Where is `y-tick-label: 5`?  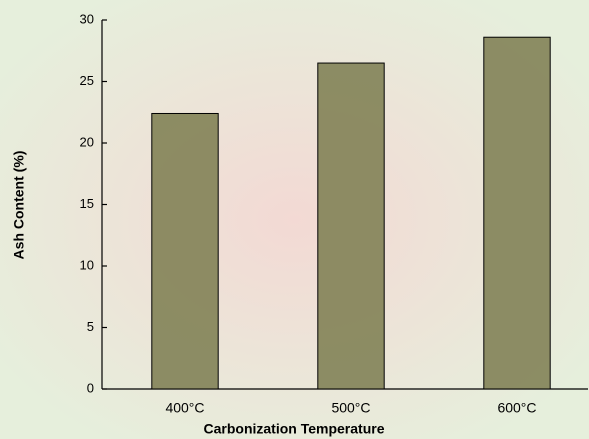
y-tick-label: 5 is located at coordinates (90, 326).